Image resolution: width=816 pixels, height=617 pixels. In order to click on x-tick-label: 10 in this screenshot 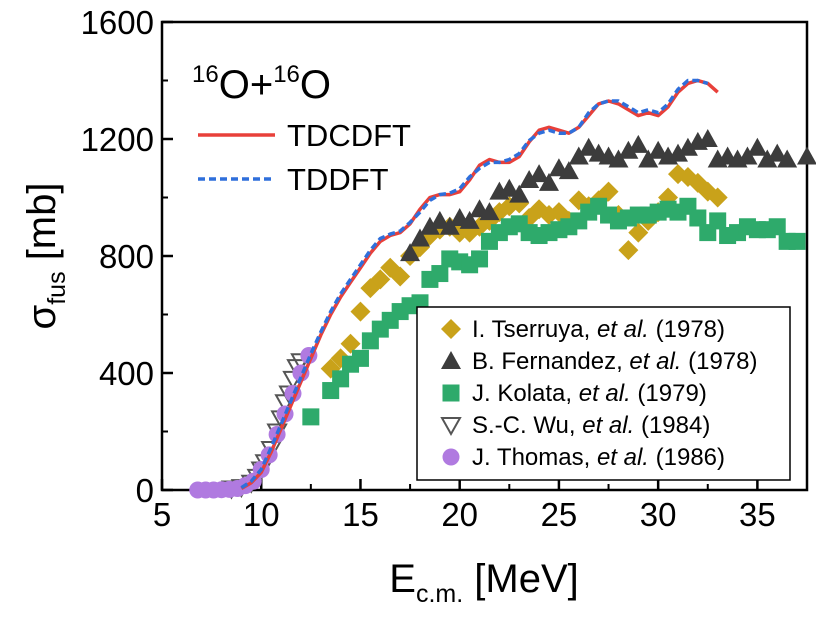, I will do `click(261, 514)`.